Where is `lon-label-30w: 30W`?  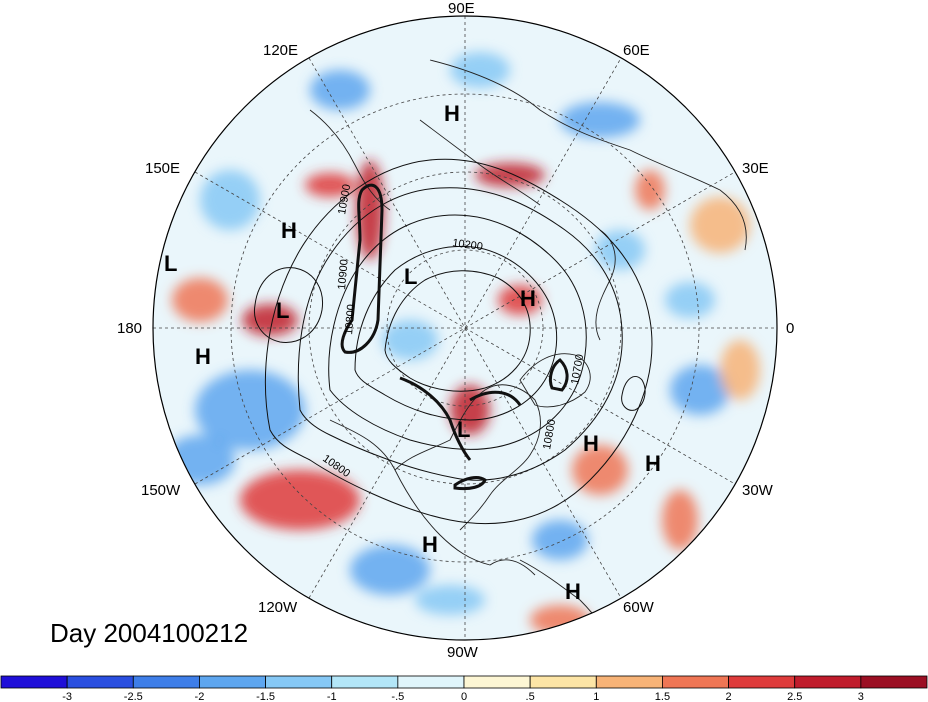 lon-label-30w: 30W is located at coordinates (758, 490).